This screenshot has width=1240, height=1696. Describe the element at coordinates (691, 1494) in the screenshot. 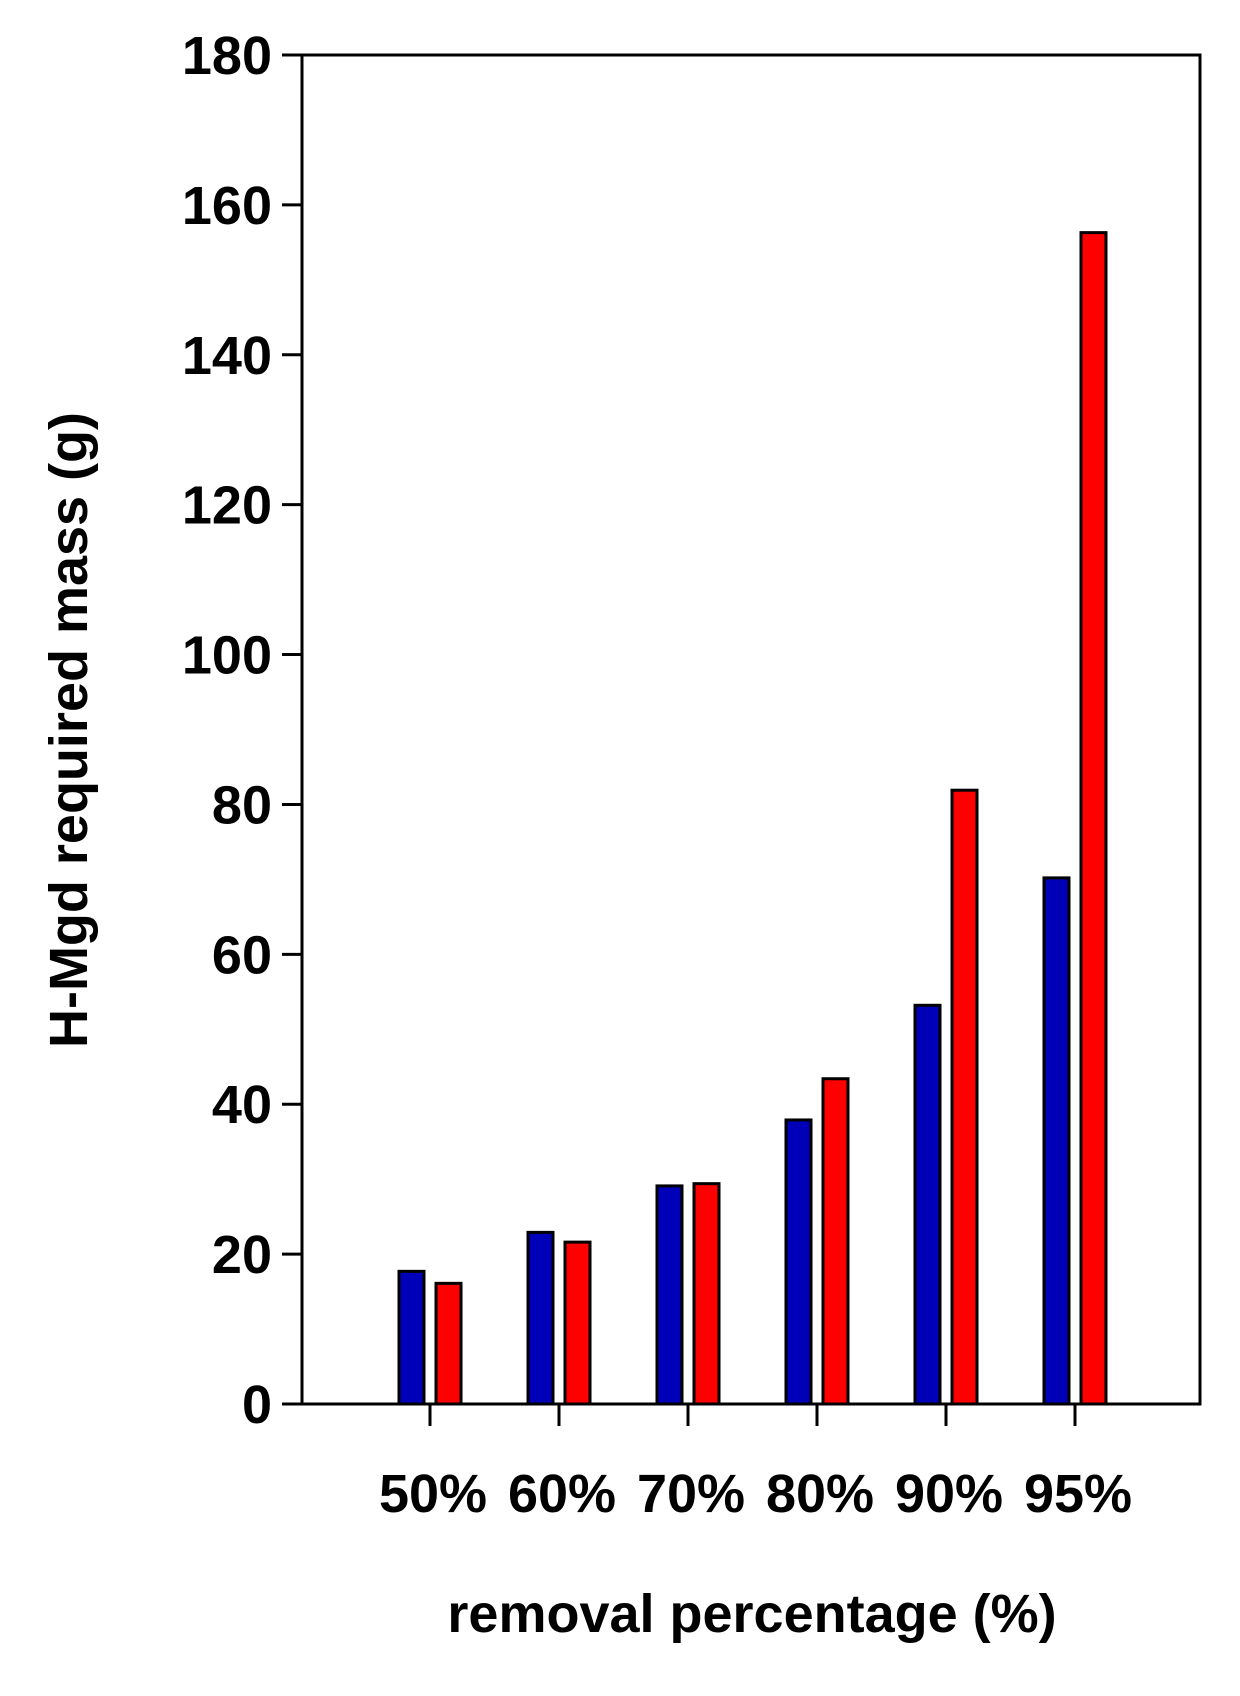

I see `x-tick-label: 70%` at that location.